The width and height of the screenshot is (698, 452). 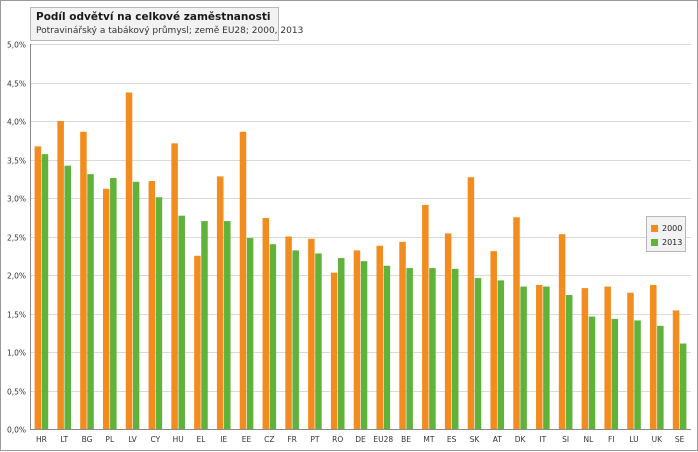 What do you see at coordinates (16, 45) in the screenshot?
I see `y-tick-label: 5,0%` at bounding box center [16, 45].